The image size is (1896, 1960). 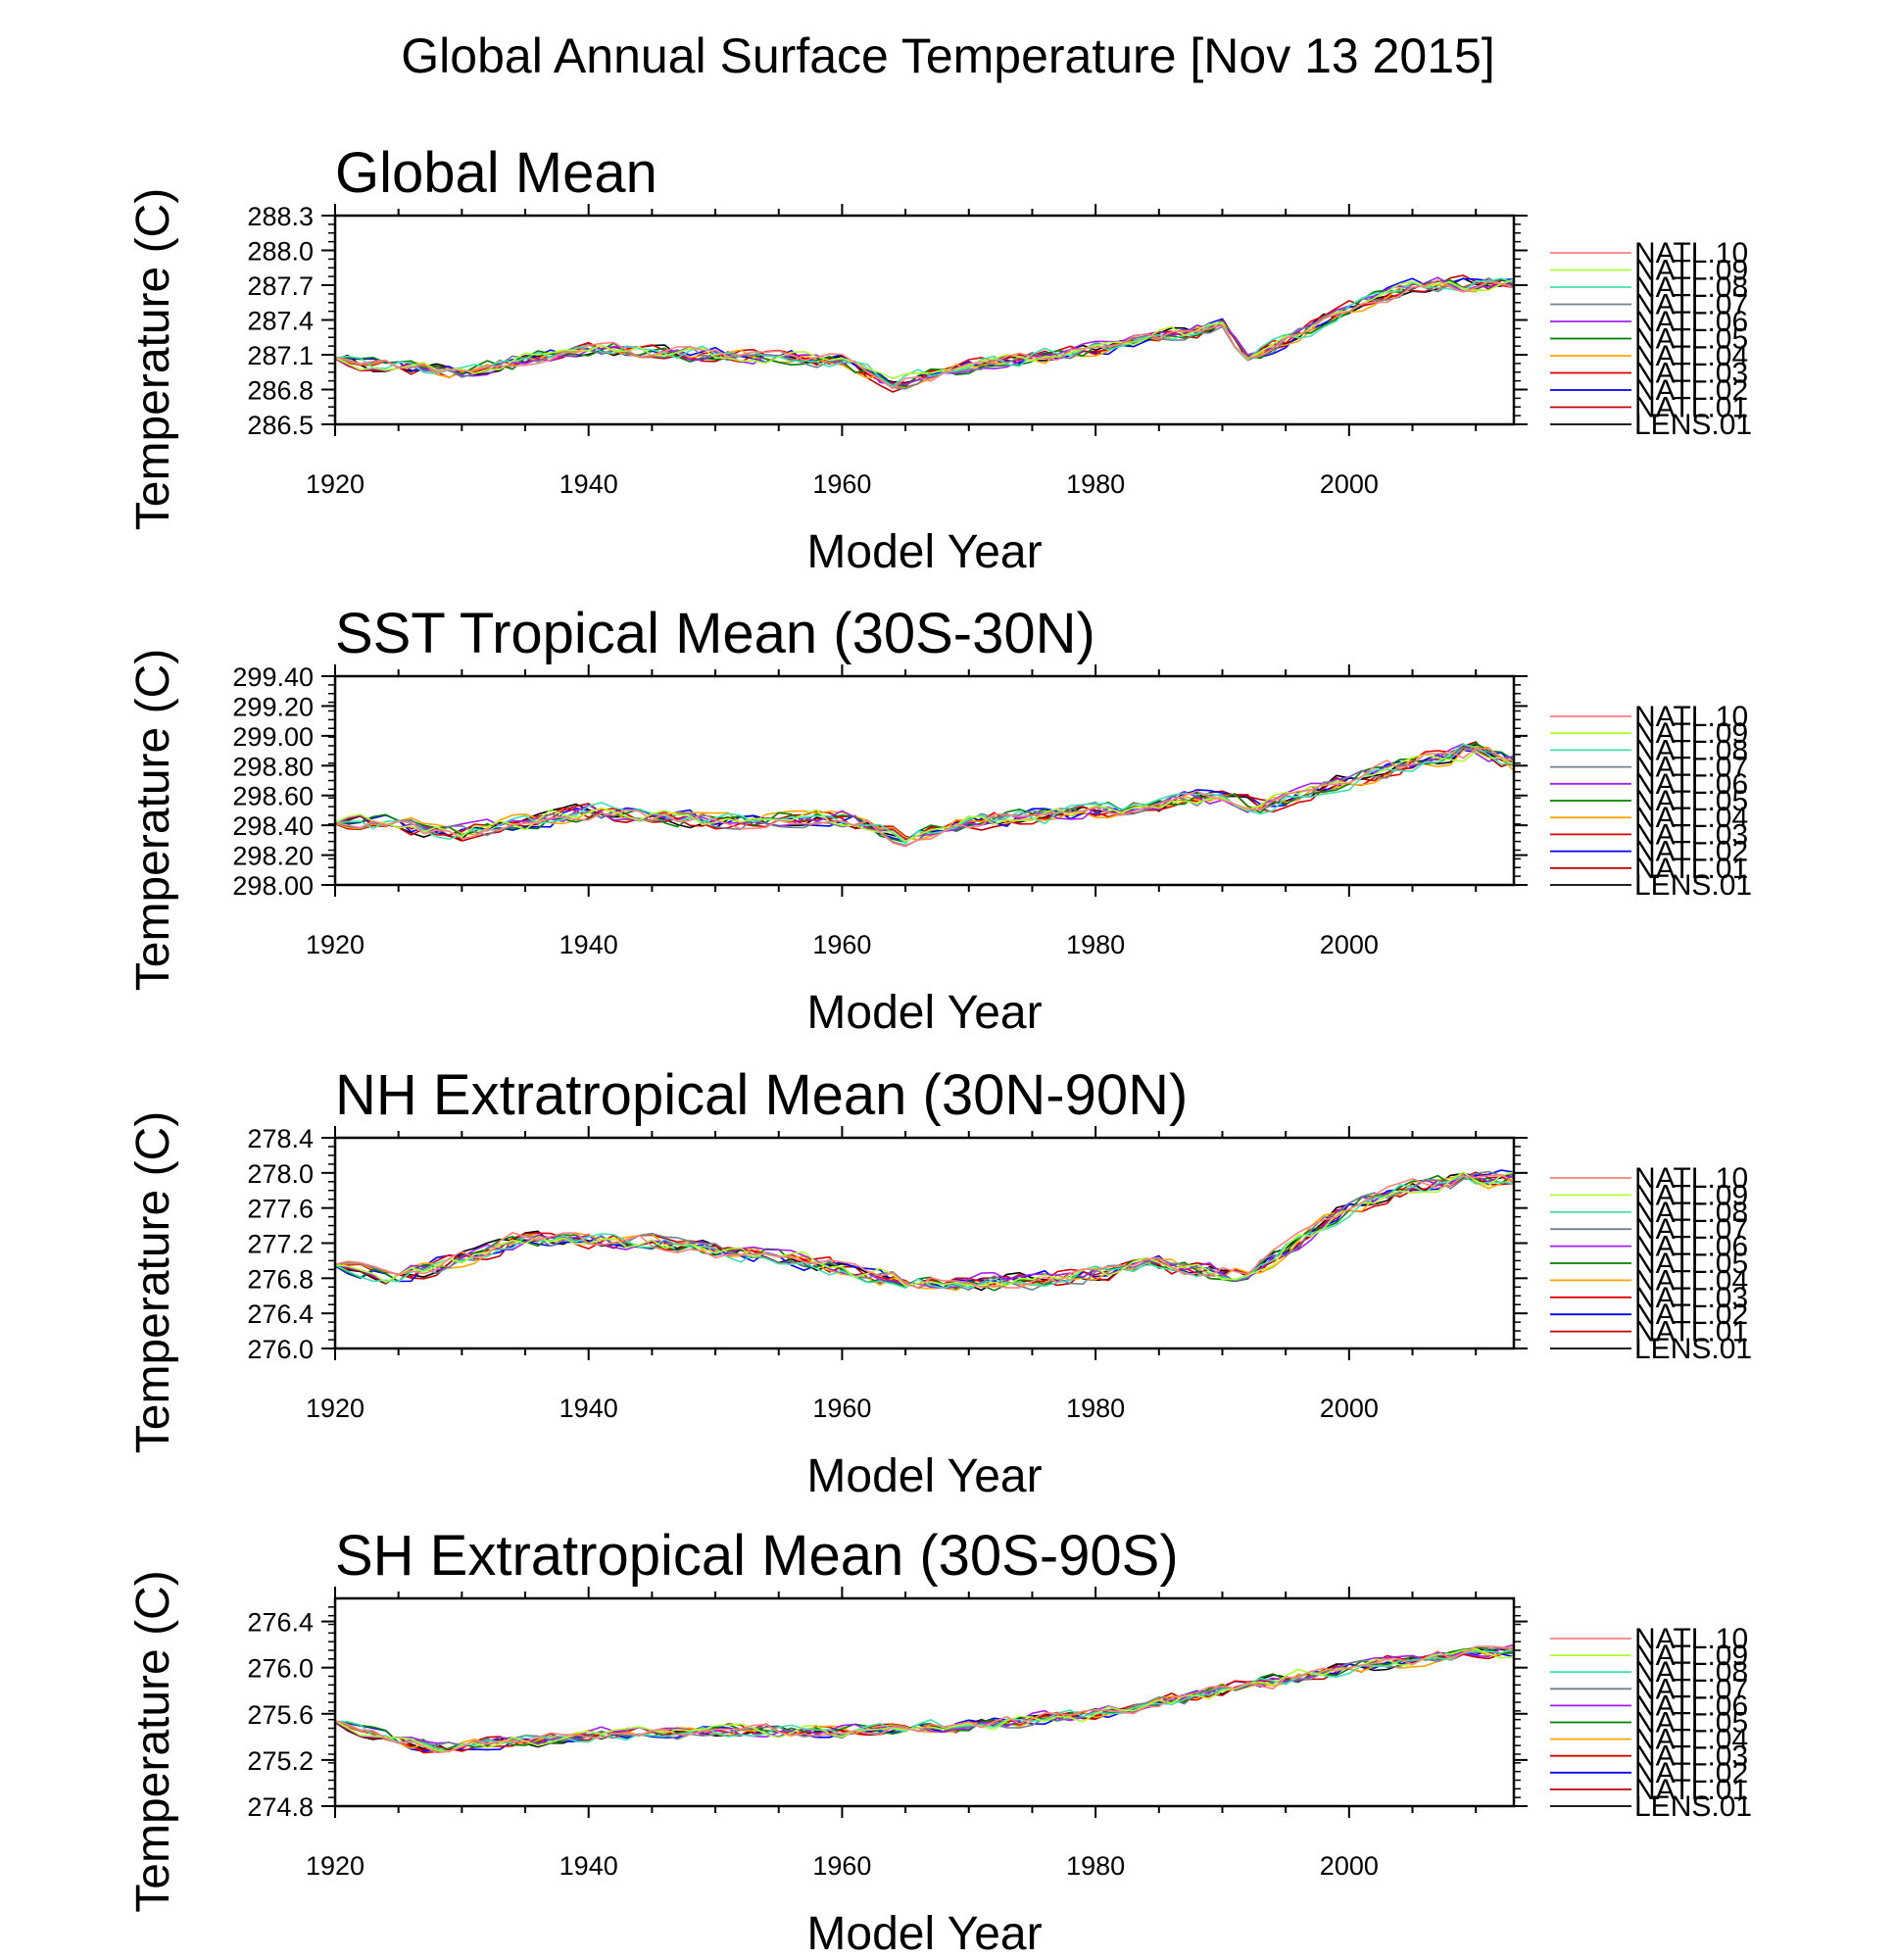 What do you see at coordinates (280, 1715) in the screenshot?
I see `y-tick-label: 275.6` at bounding box center [280, 1715].